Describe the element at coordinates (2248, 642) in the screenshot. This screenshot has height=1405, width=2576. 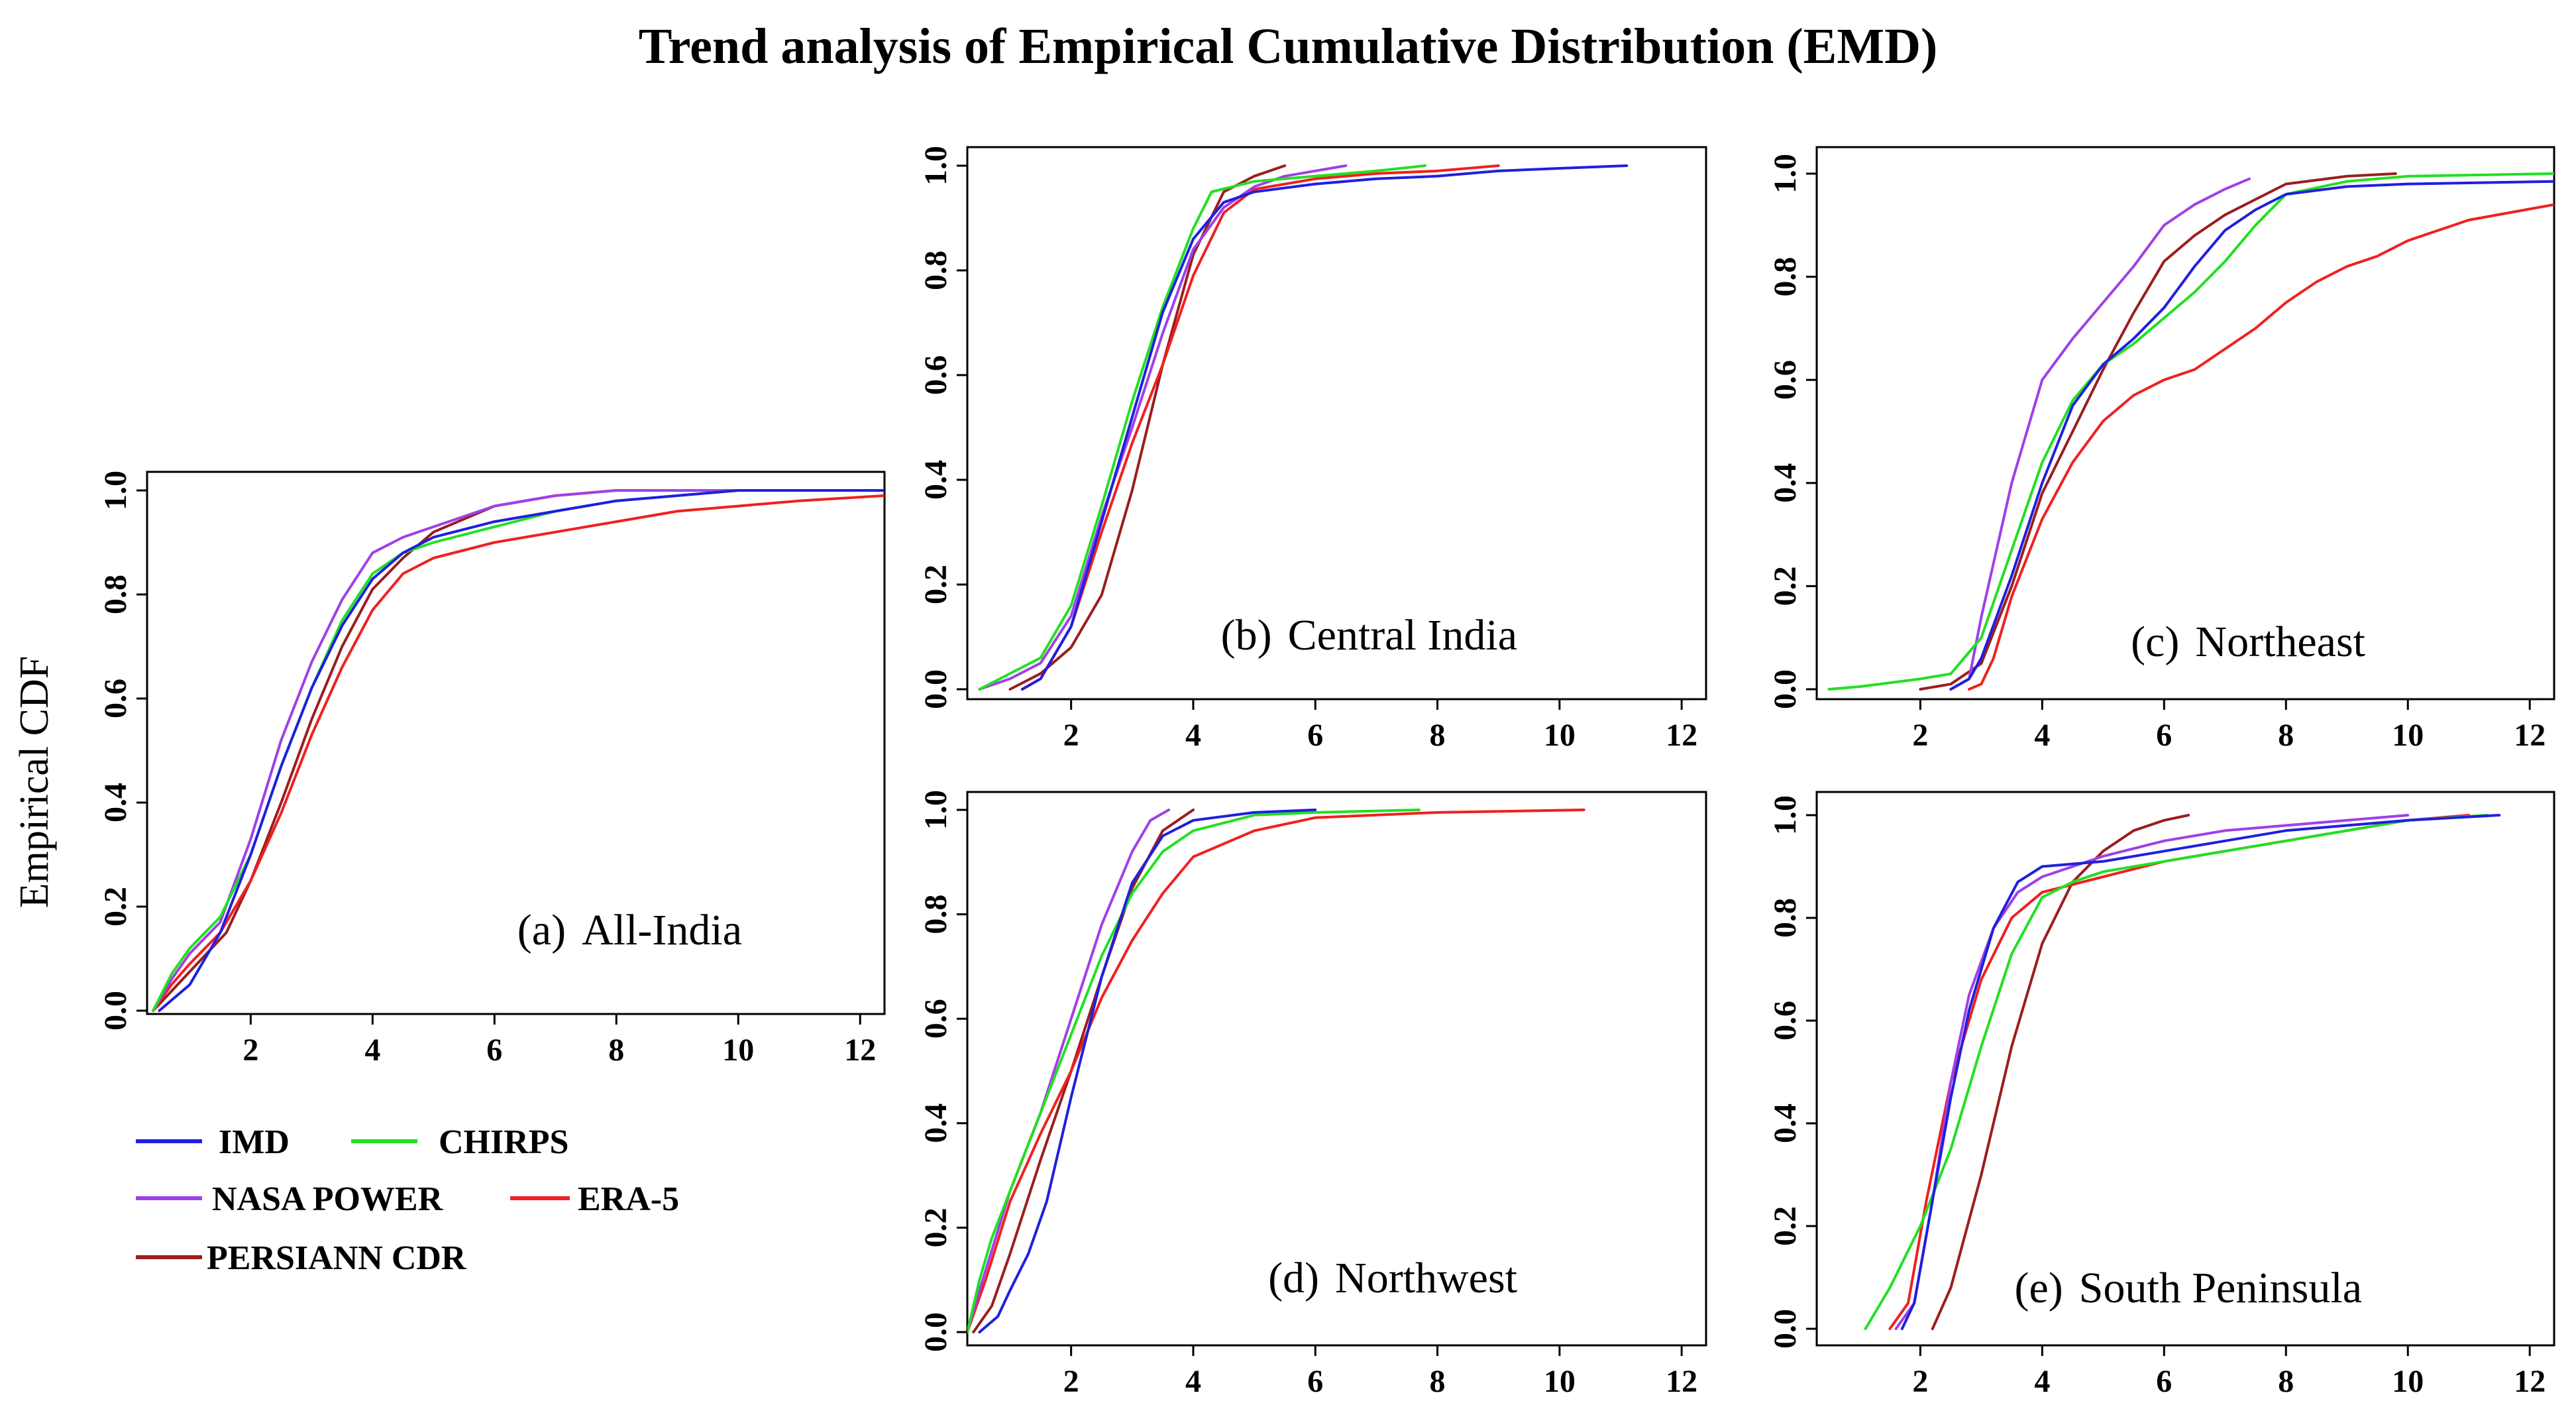
I see `panel-label-c: (c) Northeast` at that location.